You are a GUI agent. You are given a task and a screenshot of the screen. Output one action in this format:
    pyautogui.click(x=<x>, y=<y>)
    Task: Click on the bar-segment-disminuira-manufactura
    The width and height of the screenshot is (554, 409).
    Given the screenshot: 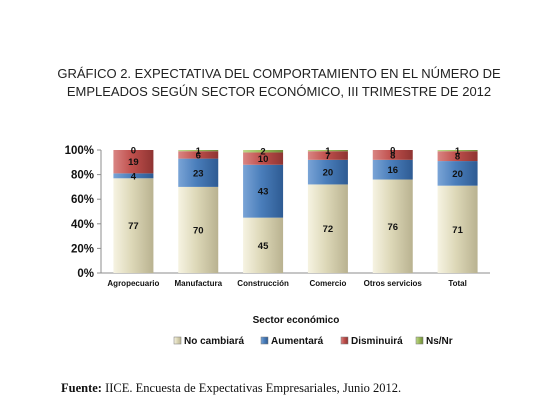 What is the action you would take?
    pyautogui.click(x=198, y=155)
    